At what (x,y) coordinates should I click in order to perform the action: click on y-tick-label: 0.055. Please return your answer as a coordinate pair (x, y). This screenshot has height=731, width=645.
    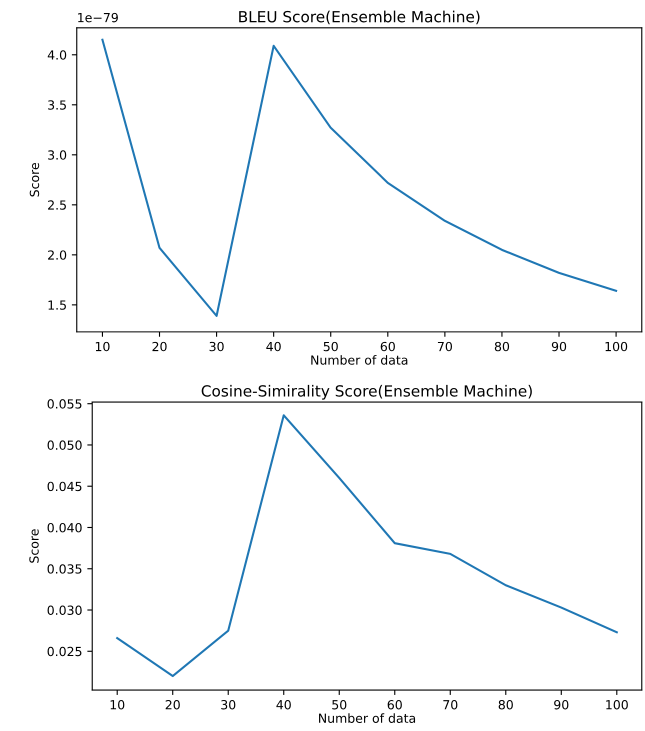
    Looking at the image, I should click on (65, 404).